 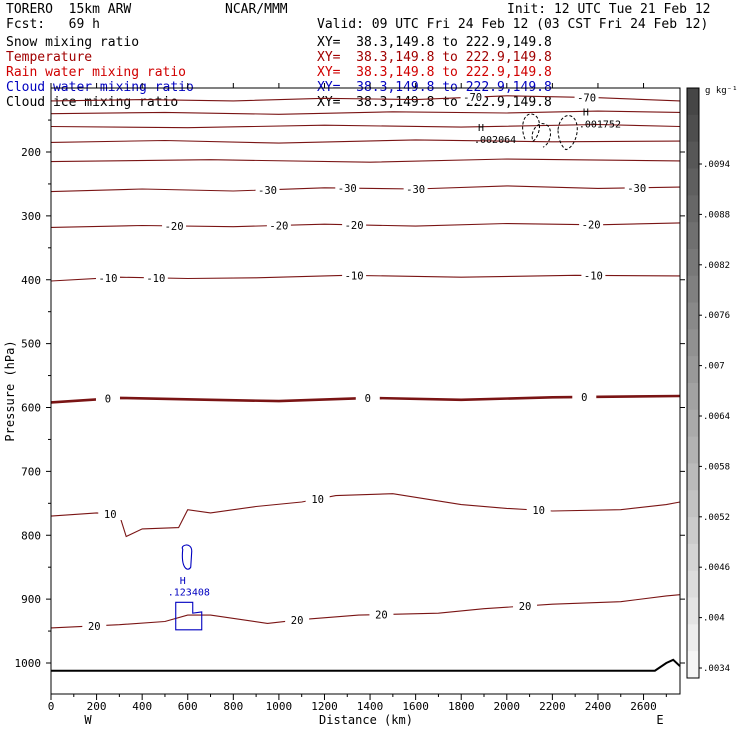 What do you see at coordinates (537, 130) in the screenshot?
I see `snow-contour` at bounding box center [537, 130].